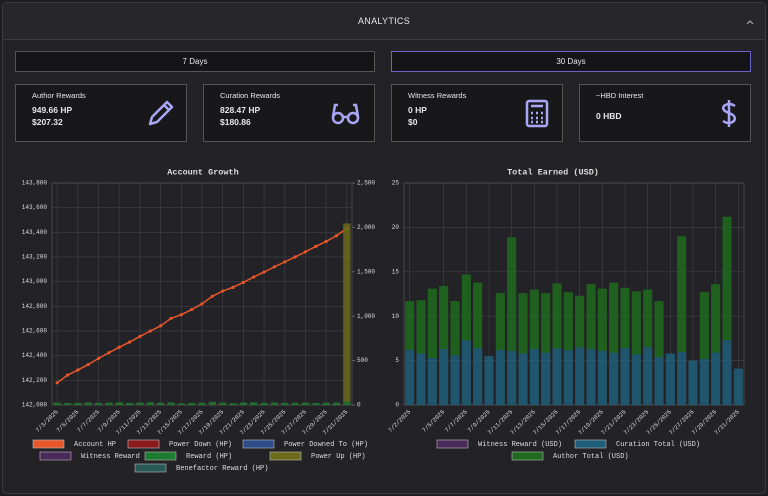 This screenshot has height=496, width=768. What do you see at coordinates (35, 306) in the screenshot?
I see `y-tick-label: 142,800` at bounding box center [35, 306].